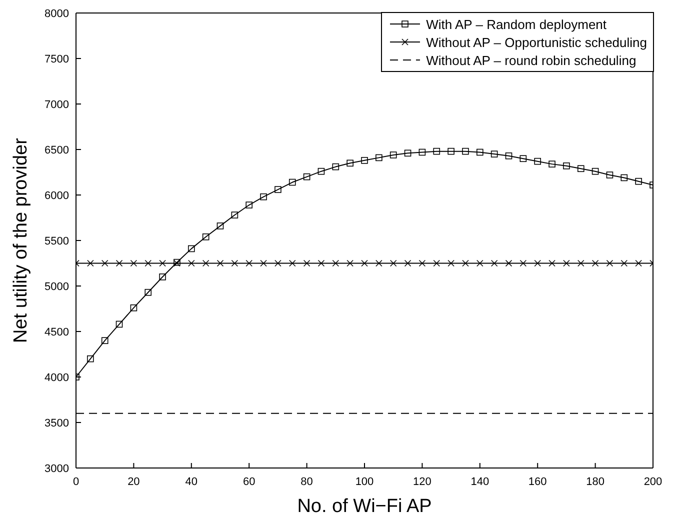 Image resolution: width=675 pixels, height=523 pixels. I want to click on y-tick-label: 6500, so click(56, 150).